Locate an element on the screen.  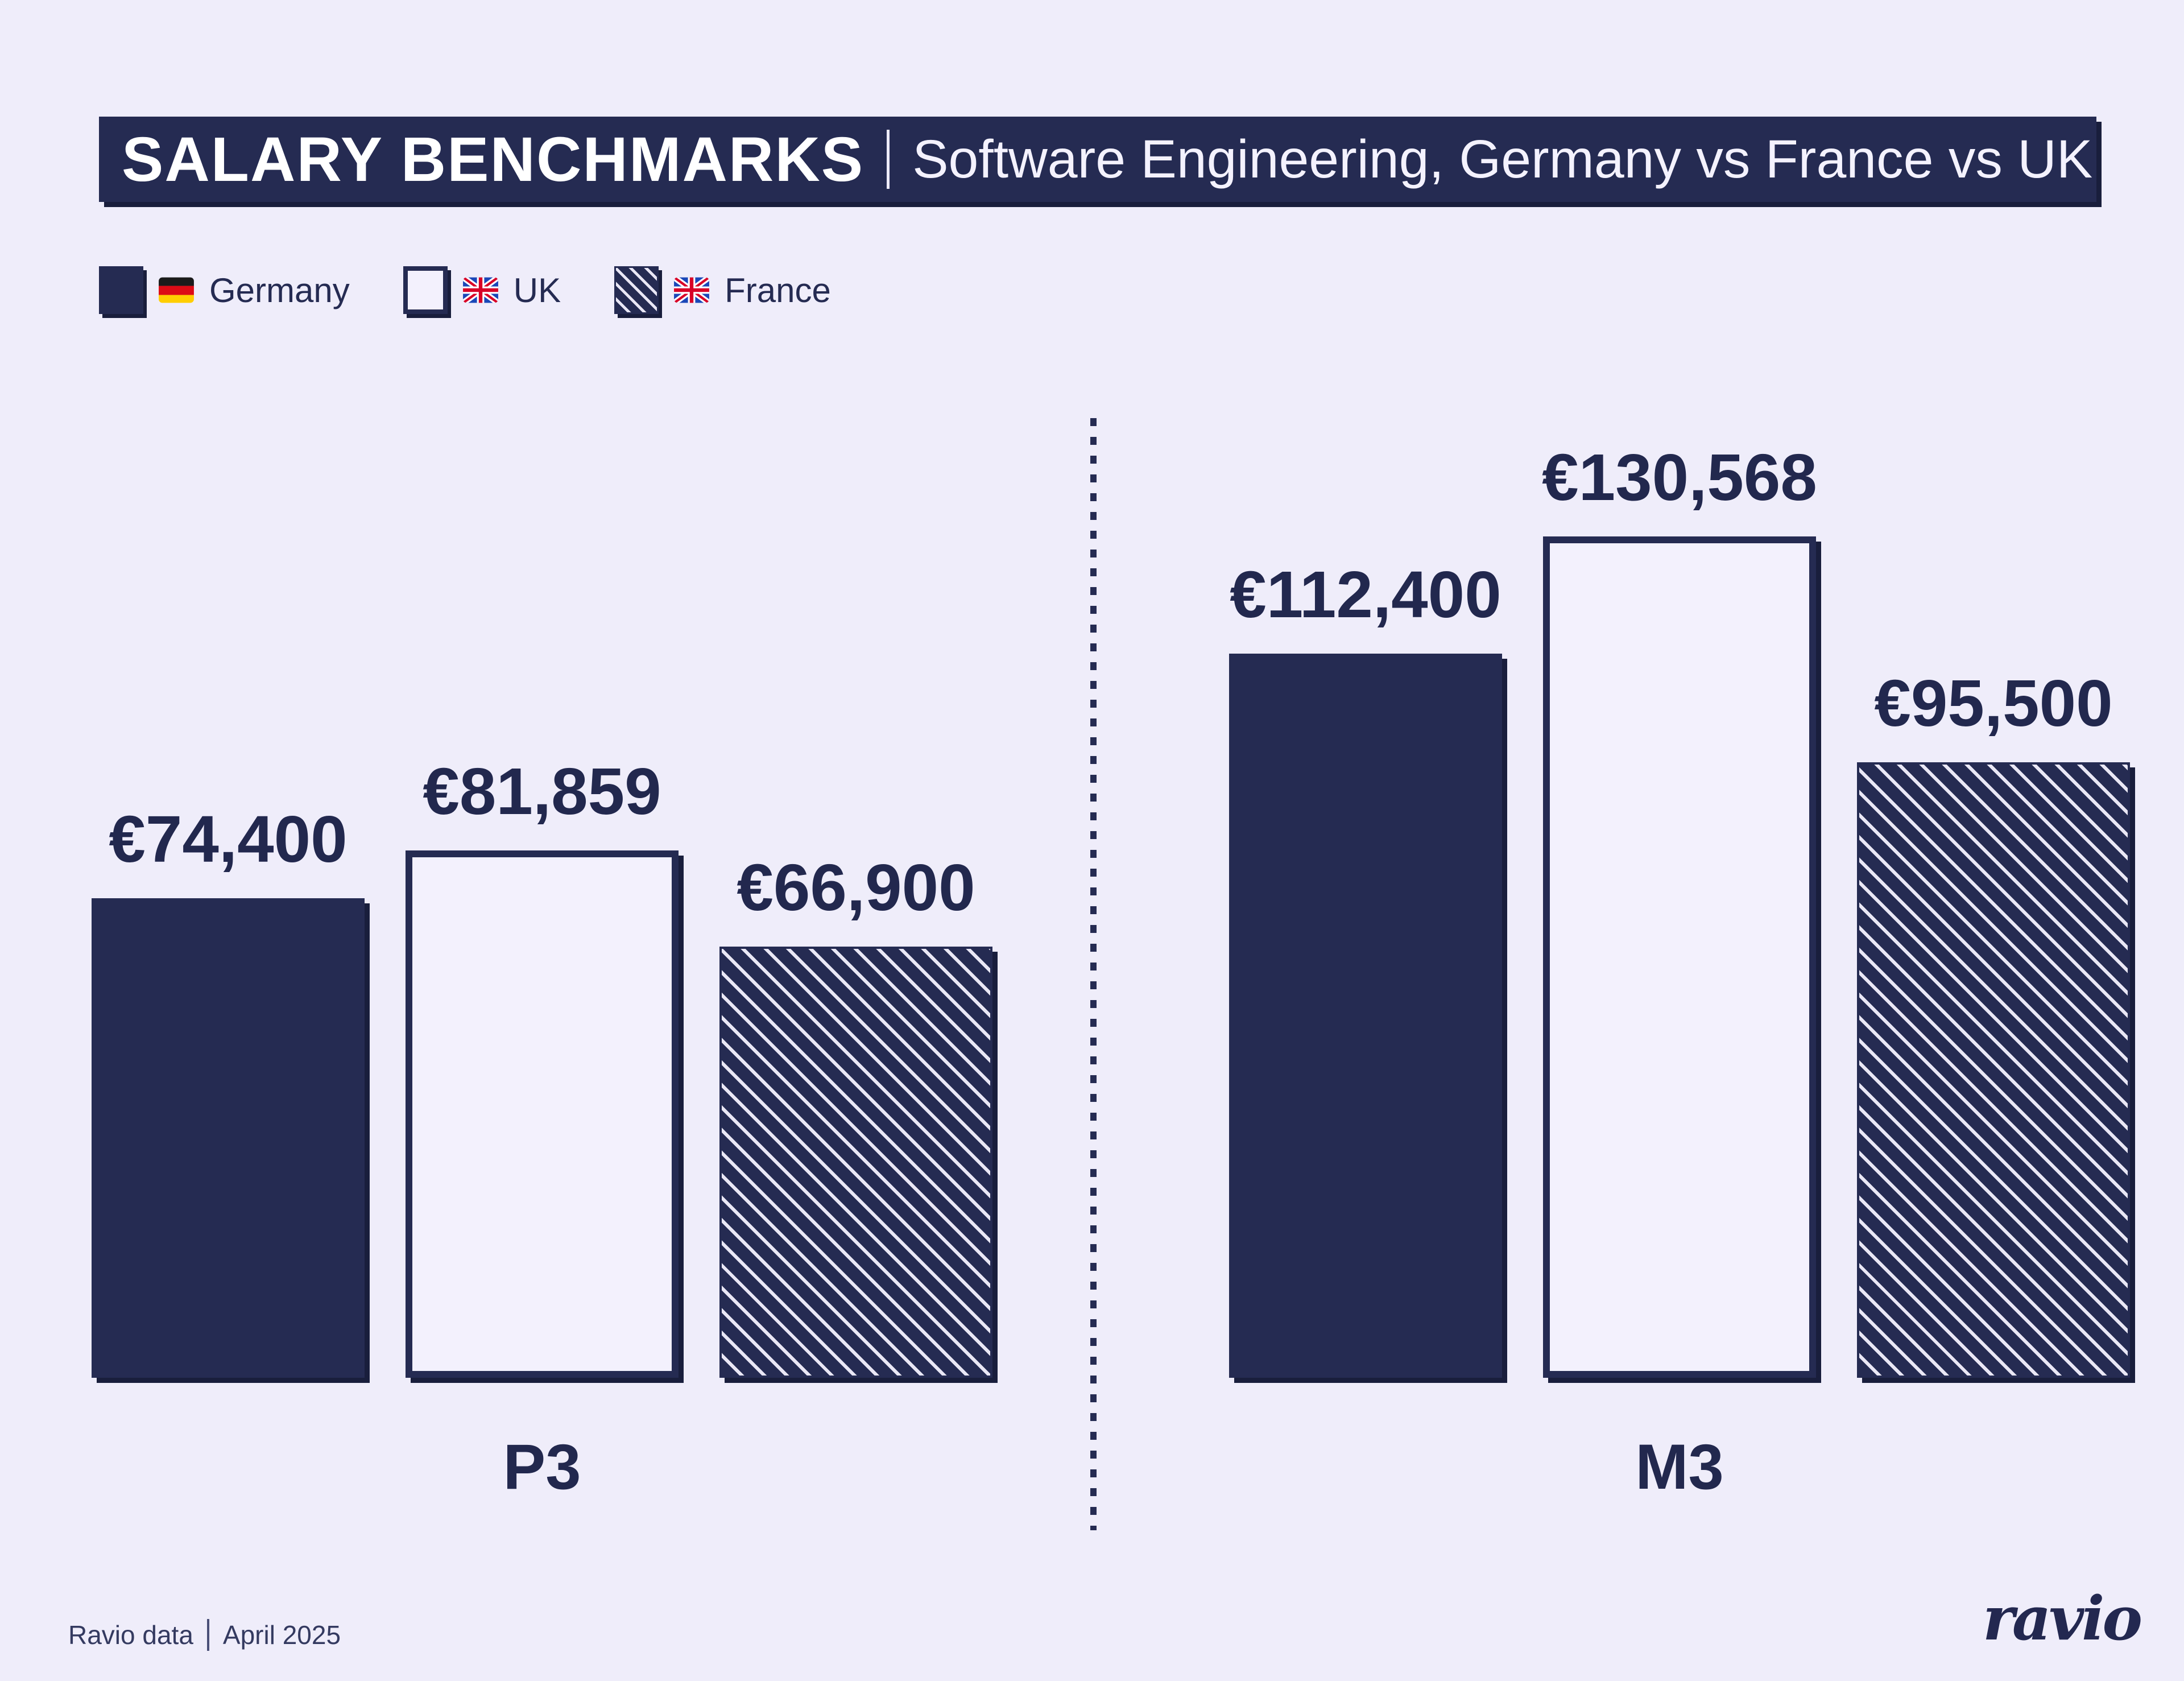
bar-p3-uk is located at coordinates (542, 1114).